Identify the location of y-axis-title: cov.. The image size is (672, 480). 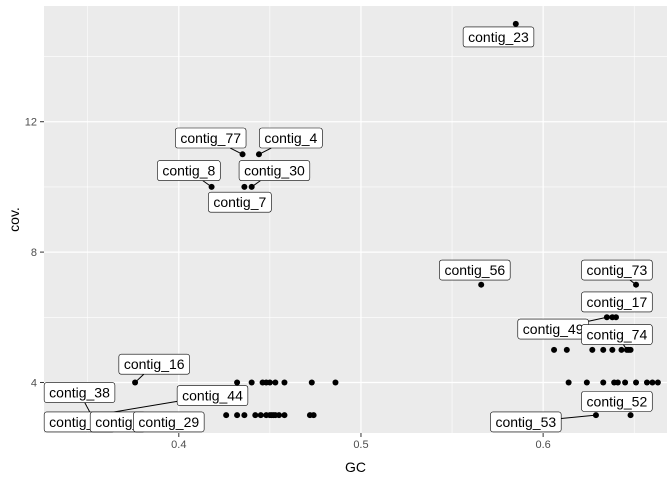
(14, 219).